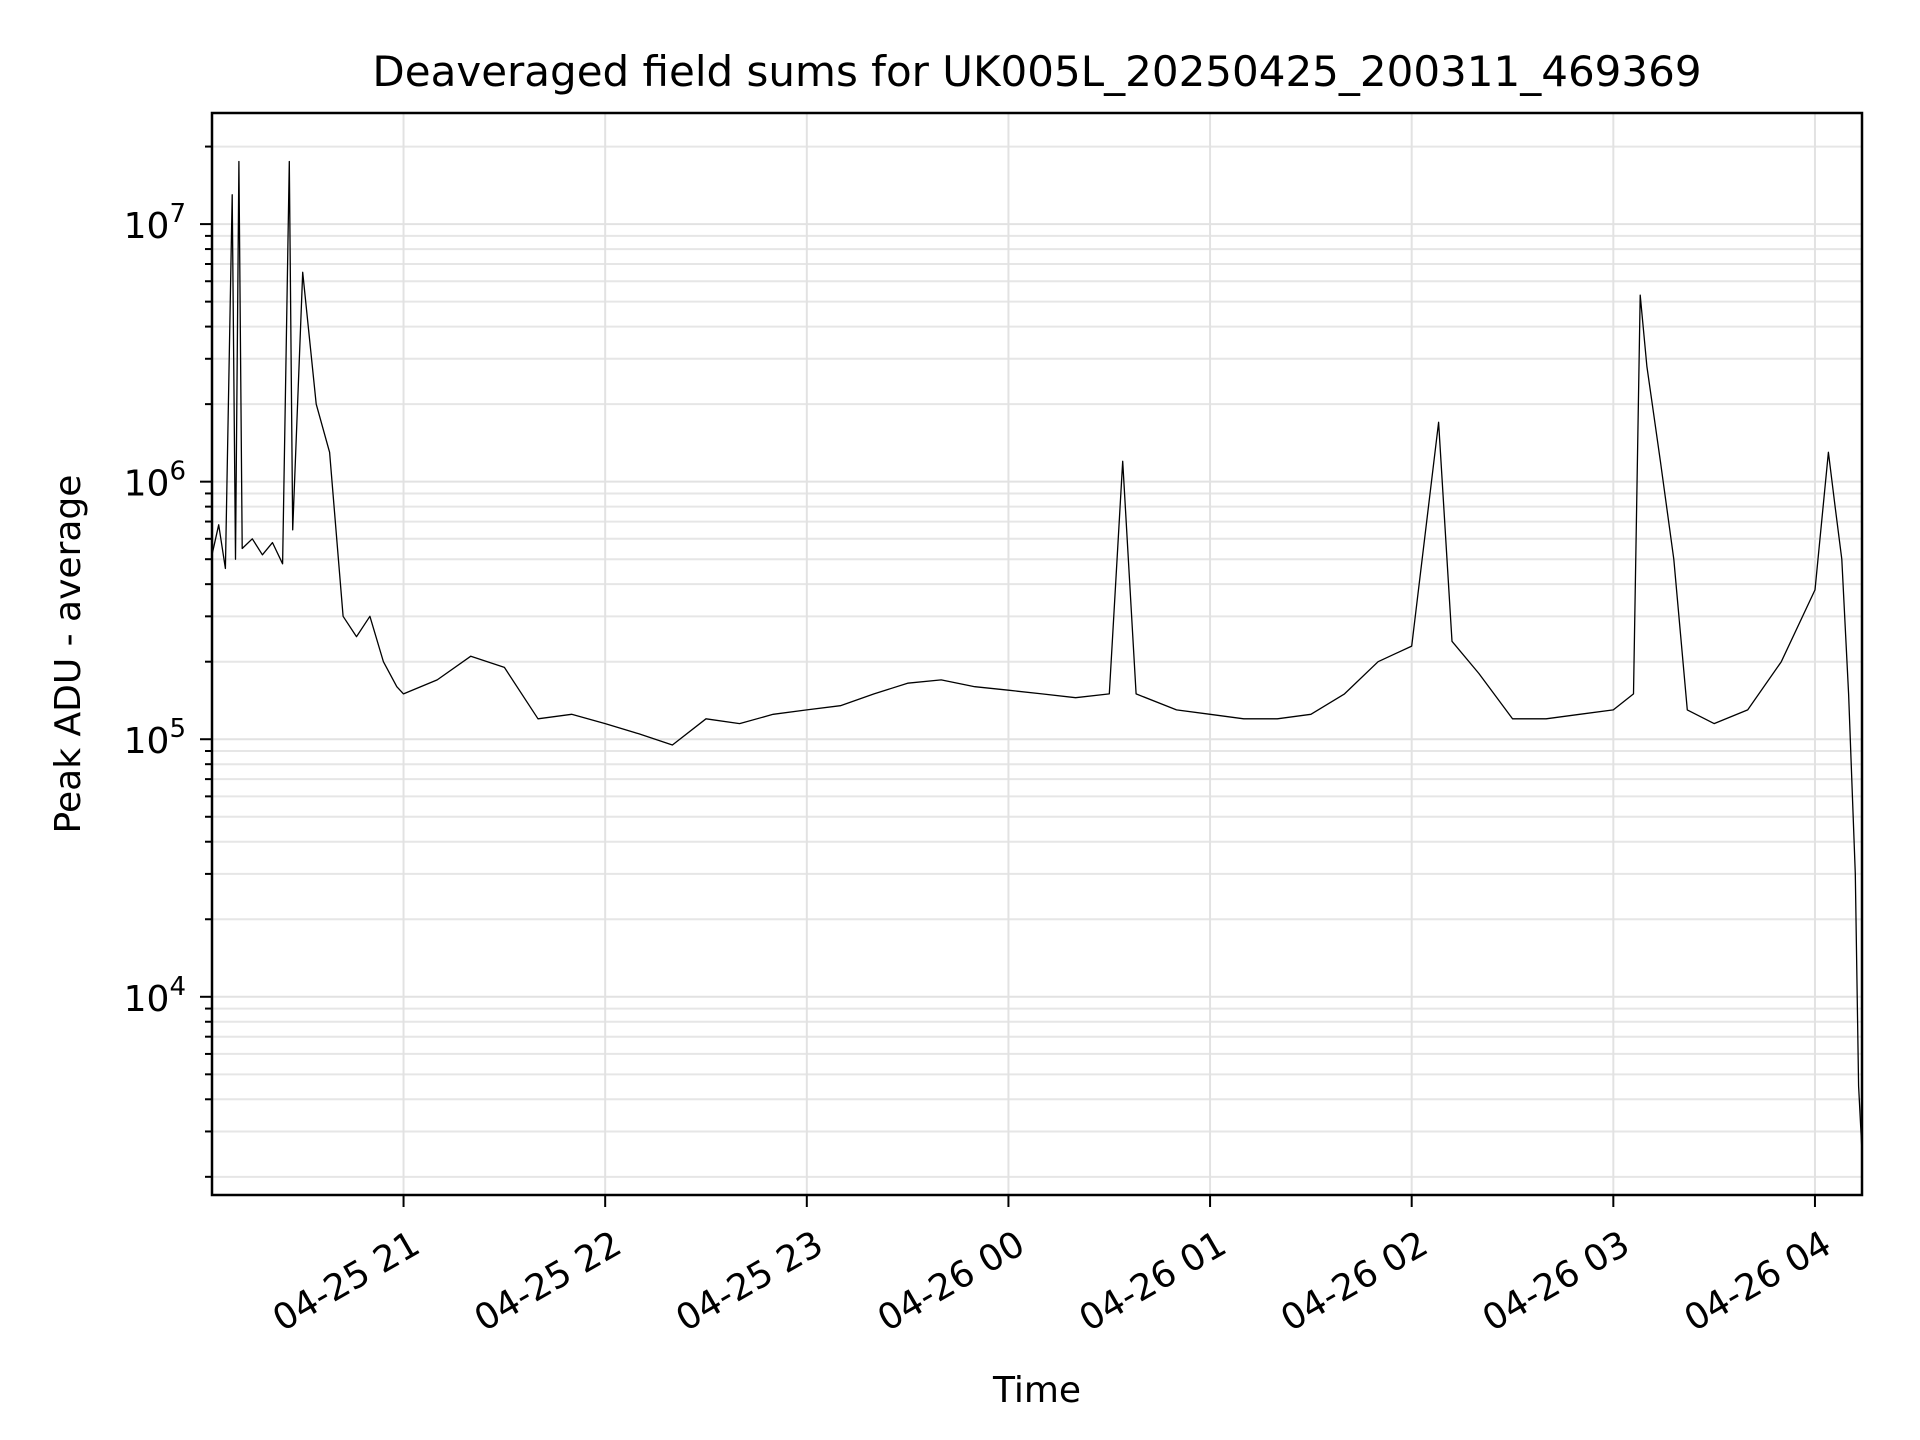 The width and height of the screenshot is (1920, 1440). Describe the element at coordinates (1036, 1390) in the screenshot. I see `x-axis-label: Time` at that location.